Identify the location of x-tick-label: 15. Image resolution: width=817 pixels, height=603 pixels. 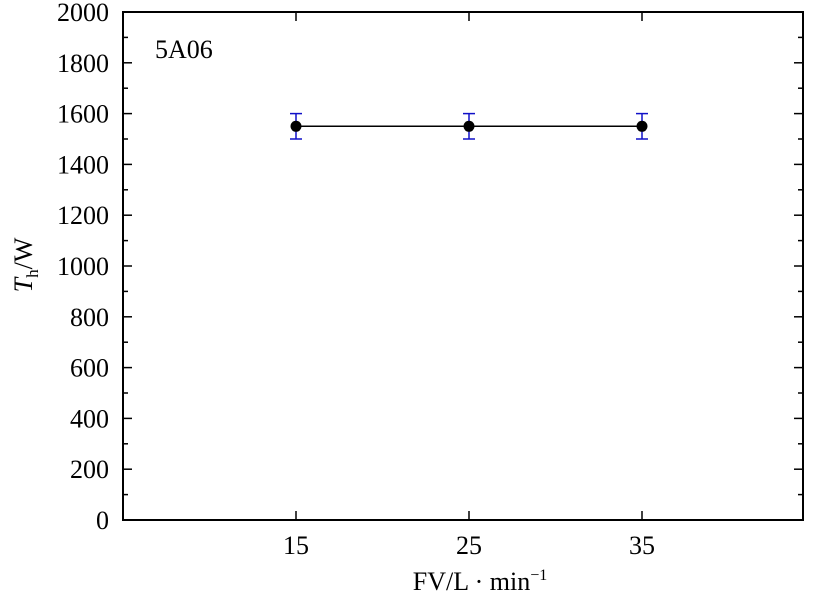
(296, 545).